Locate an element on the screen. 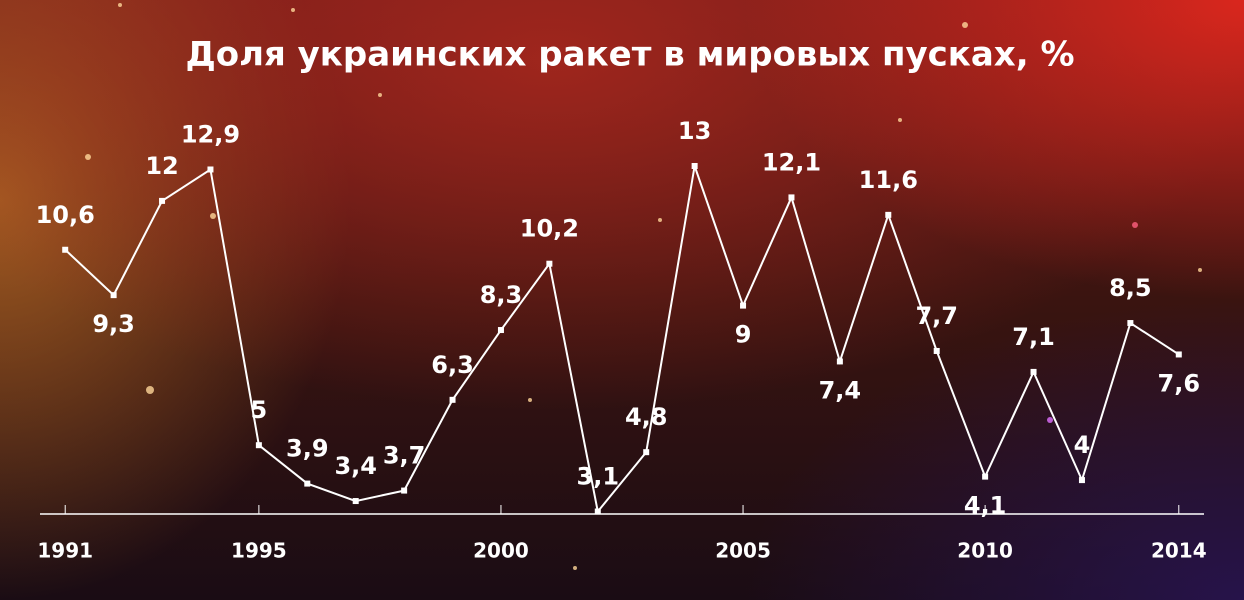  x-tick-label: 2014 is located at coordinates (1179, 551).